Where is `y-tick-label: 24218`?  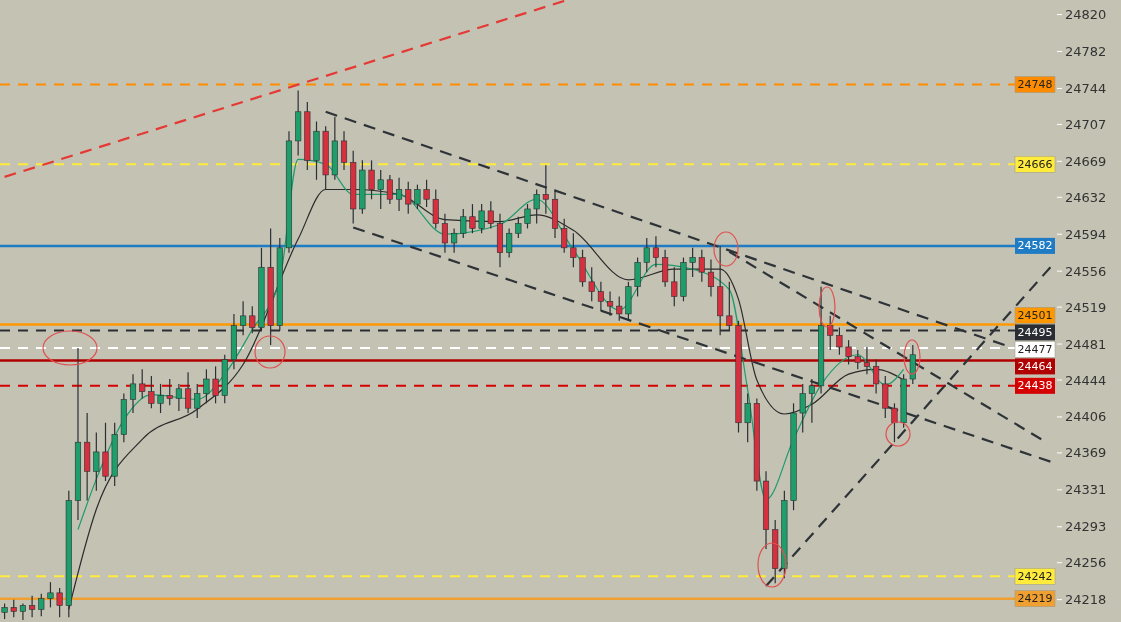 y-tick-label: 24218 is located at coordinates (1086, 600).